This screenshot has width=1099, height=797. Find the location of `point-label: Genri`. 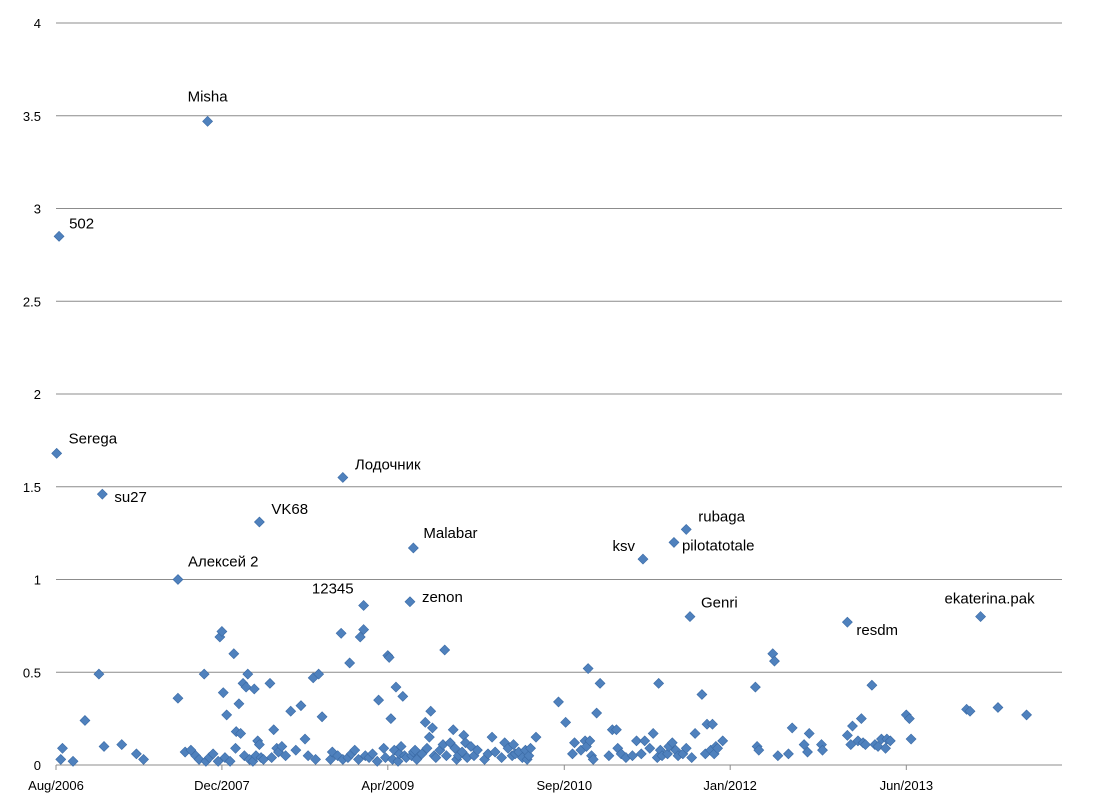

point-label: Genri is located at coordinates (719, 603).